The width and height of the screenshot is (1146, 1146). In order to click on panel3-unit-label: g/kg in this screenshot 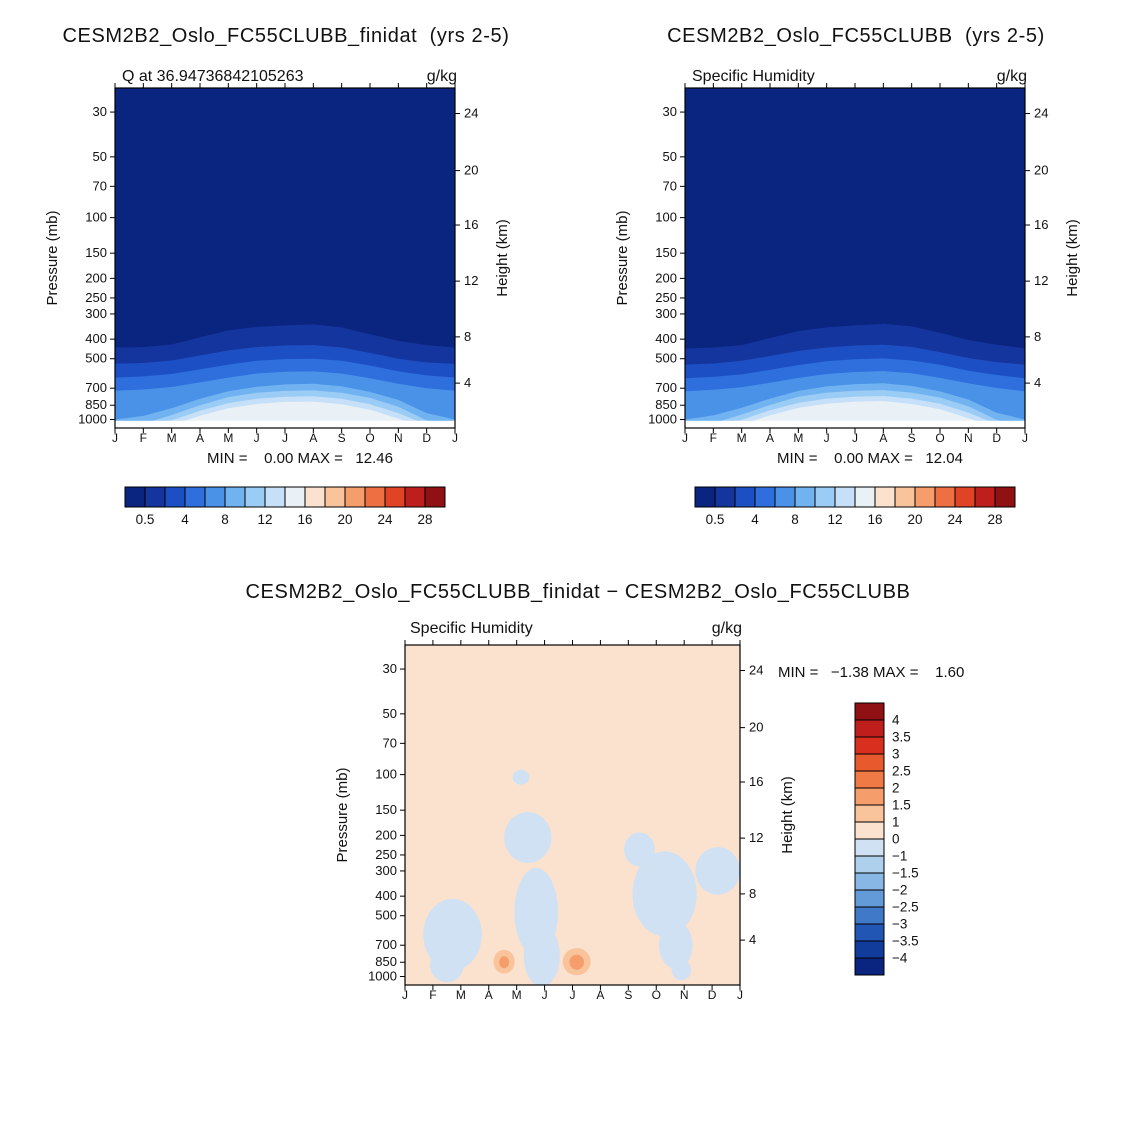, I will do `click(727, 628)`.